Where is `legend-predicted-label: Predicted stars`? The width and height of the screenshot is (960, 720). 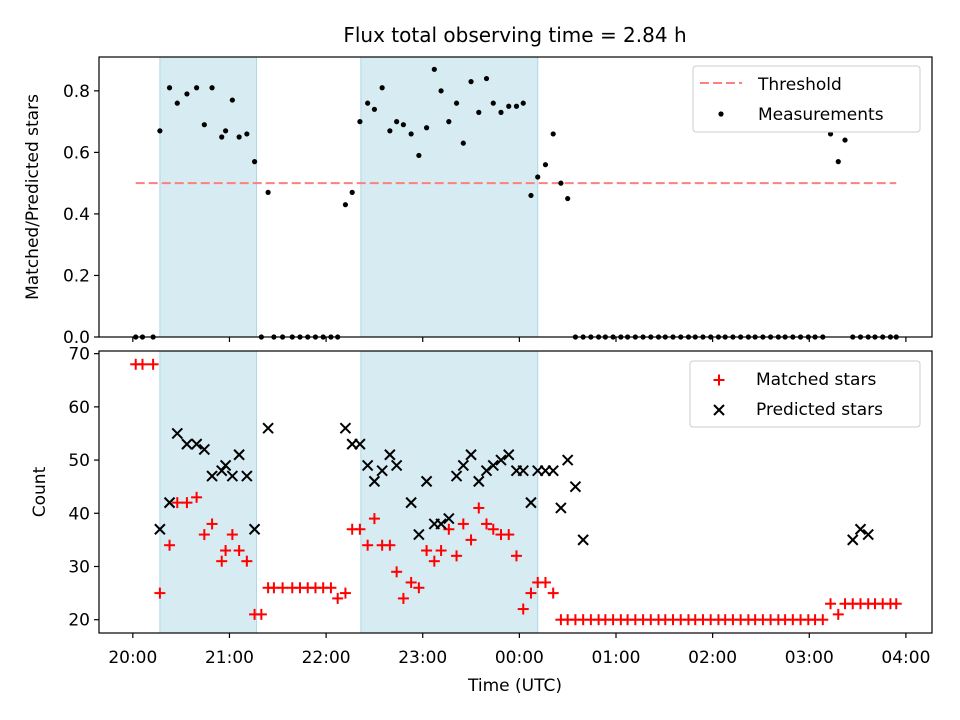
legend-predicted-label: Predicted stars is located at coordinates (819, 410).